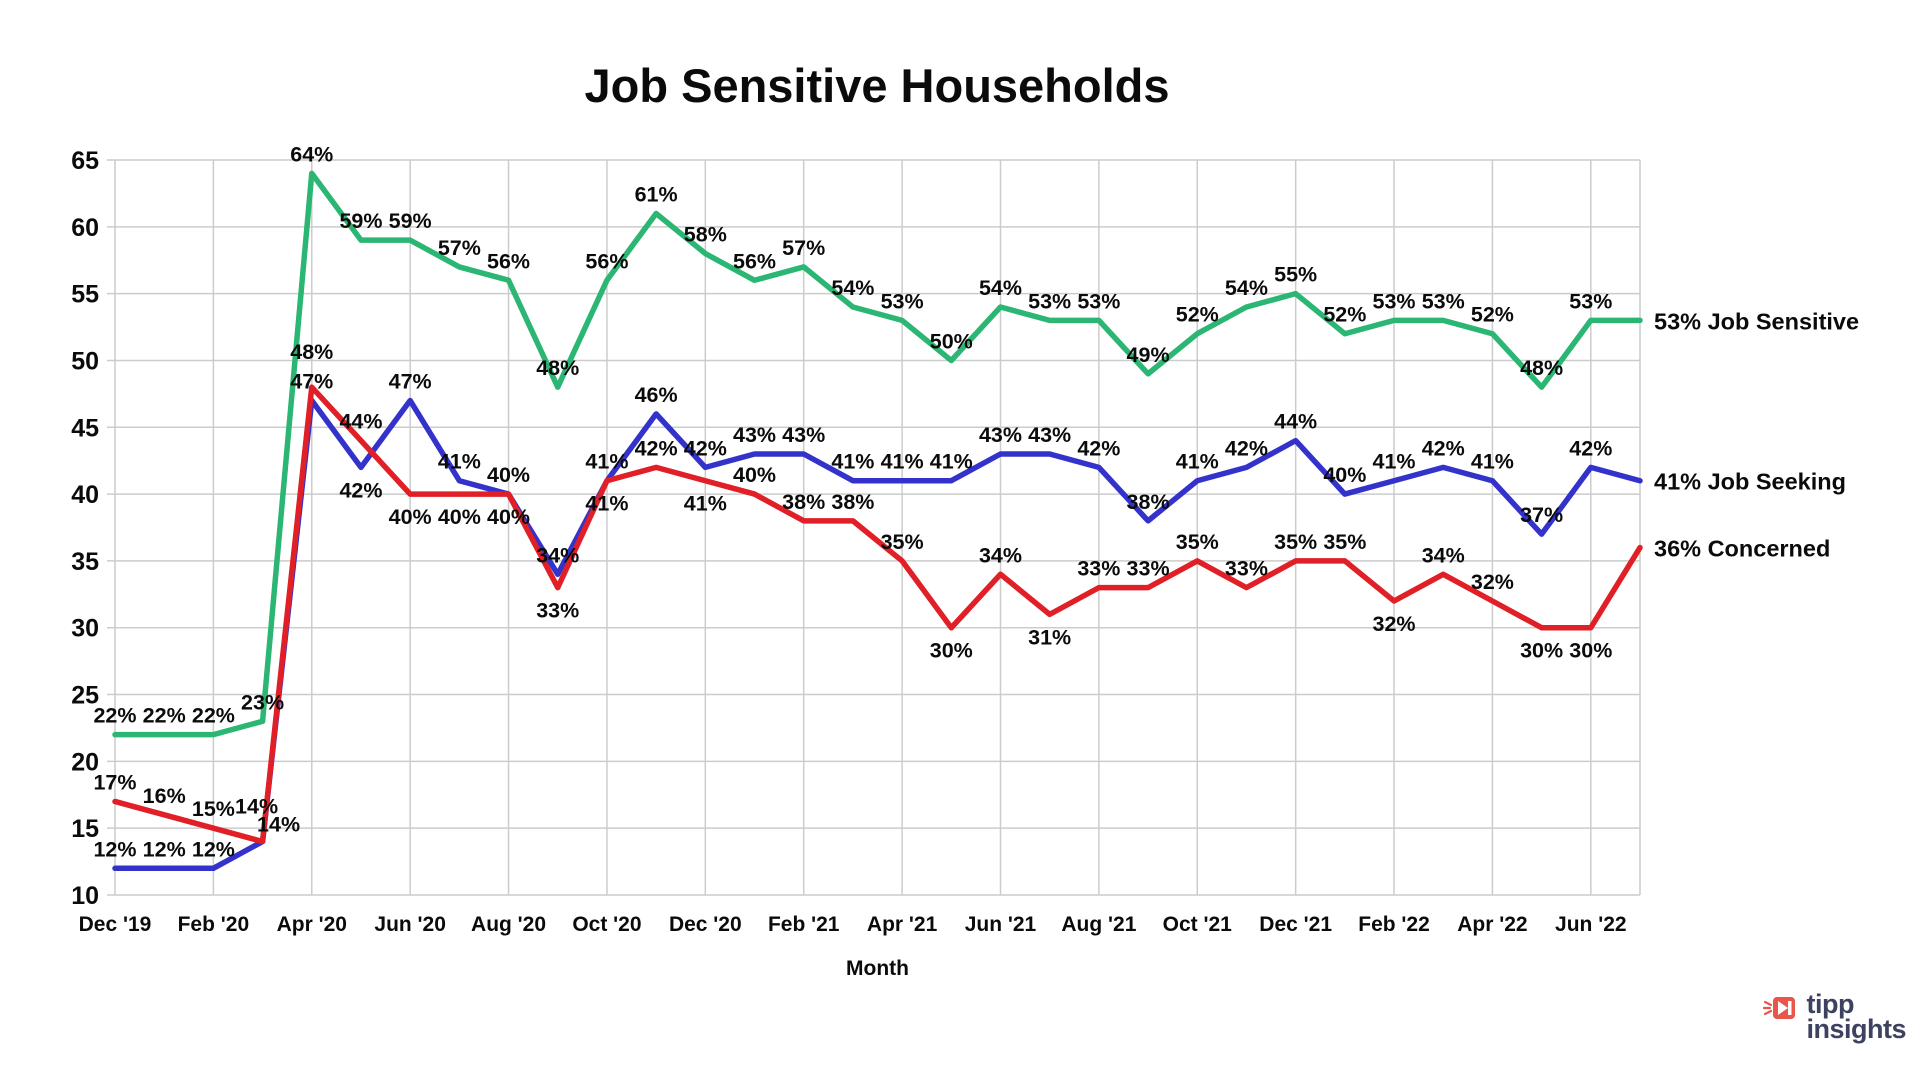 Image resolution: width=1920 pixels, height=1080 pixels. Describe the element at coordinates (1492, 924) in the screenshot. I see `x-tick-label: Apr '22` at that location.